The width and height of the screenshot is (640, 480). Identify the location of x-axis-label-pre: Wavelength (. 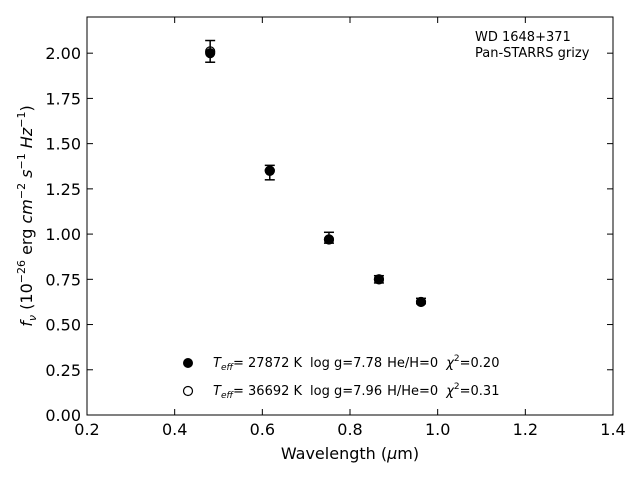
(334, 453).